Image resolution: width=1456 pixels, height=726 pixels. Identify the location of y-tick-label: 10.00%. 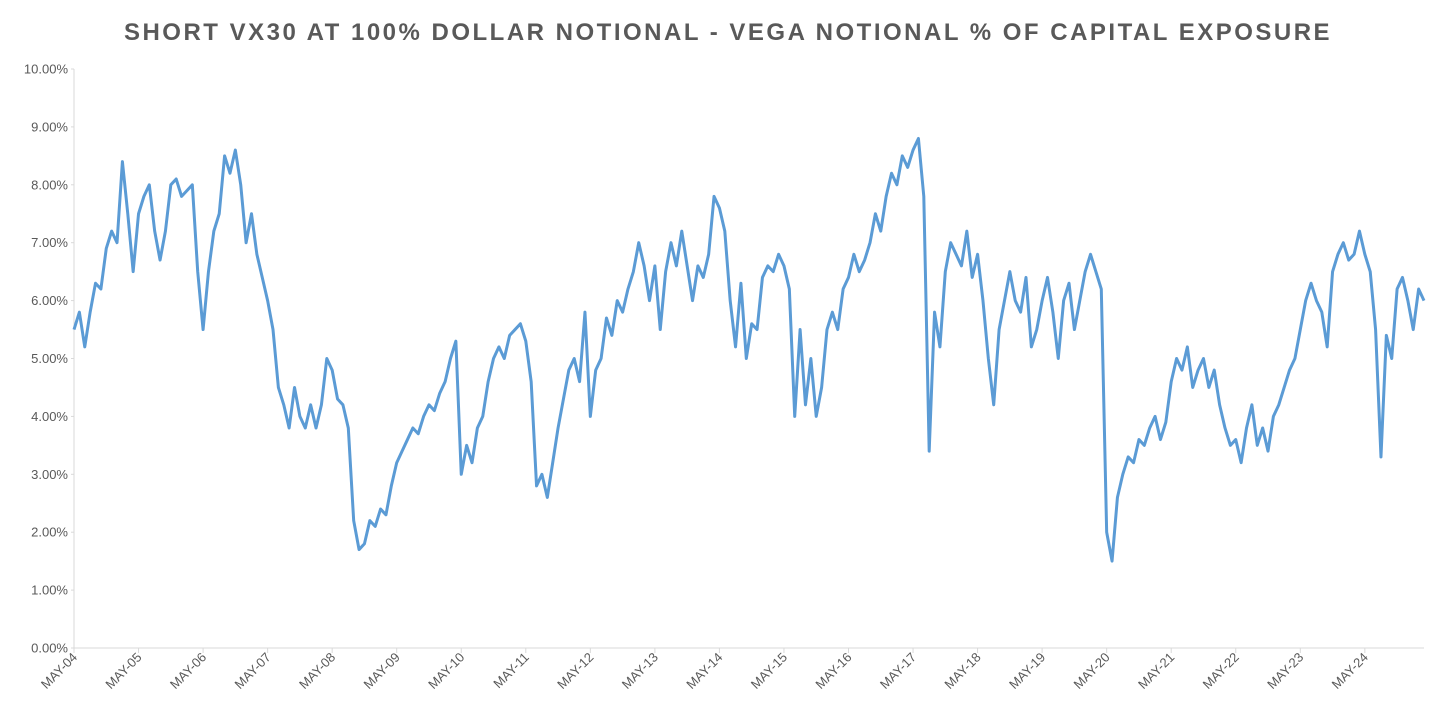
(46, 69).